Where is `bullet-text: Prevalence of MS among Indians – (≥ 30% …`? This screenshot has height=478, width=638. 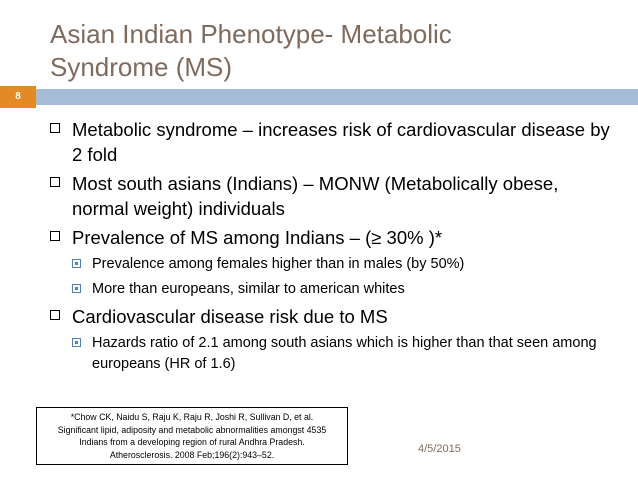 bullet-text: Prevalence of MS among Indians – (≥ 30% … is located at coordinates (257, 237).